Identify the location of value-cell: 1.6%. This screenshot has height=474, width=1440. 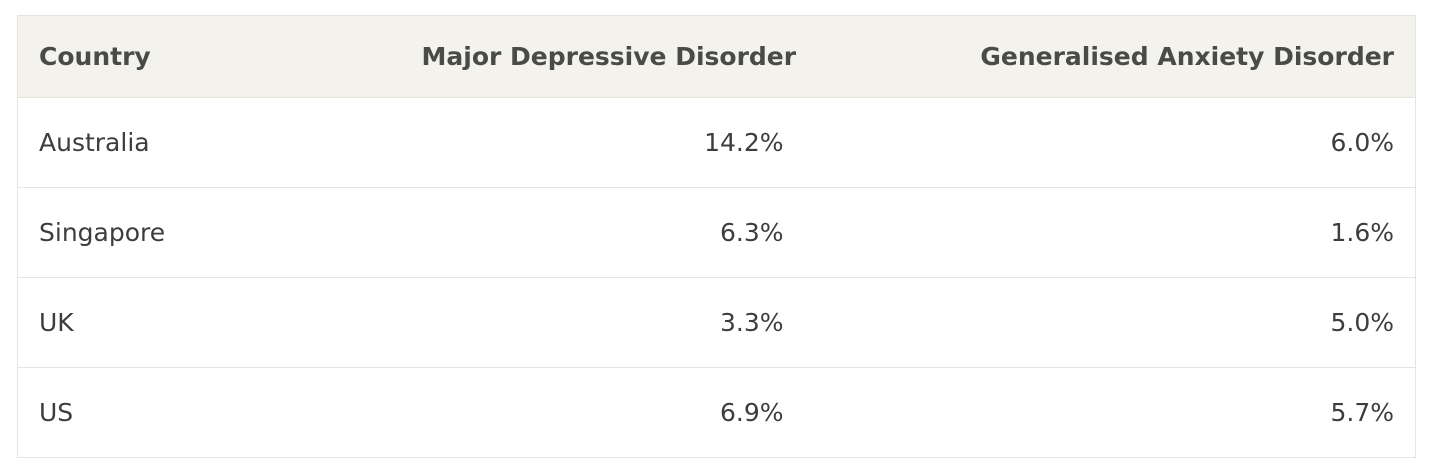
(1110, 232).